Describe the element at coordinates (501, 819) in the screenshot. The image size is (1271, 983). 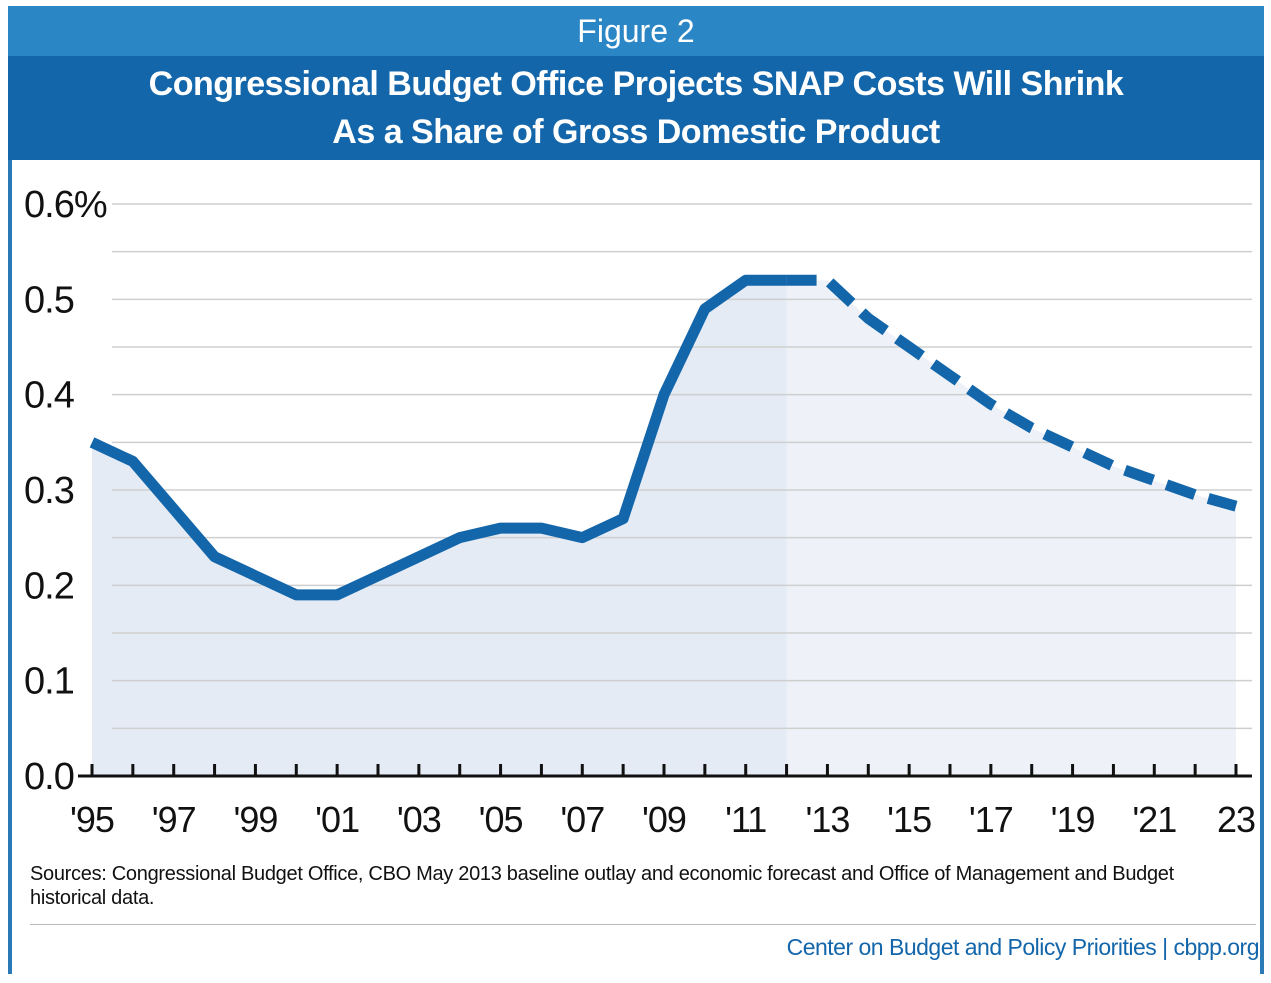
I see `x-tick-label: '05` at that location.